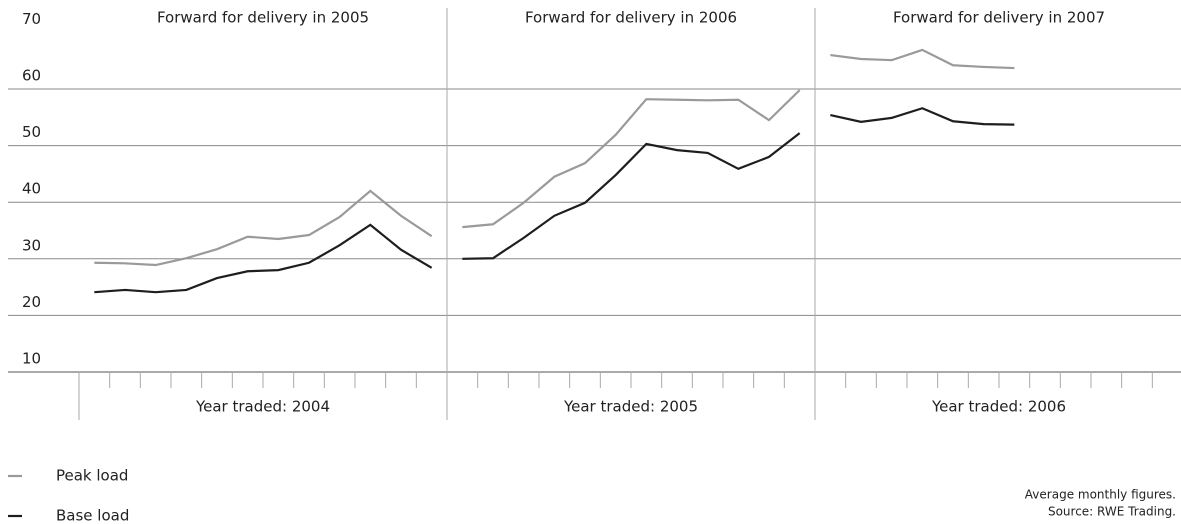  Describe the element at coordinates (92, 476) in the screenshot. I see `legend-label: Peak load` at that location.